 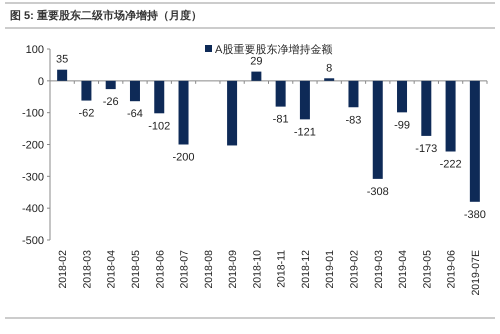 I want to click on y-tick-label: -400, so click(x=33, y=209).